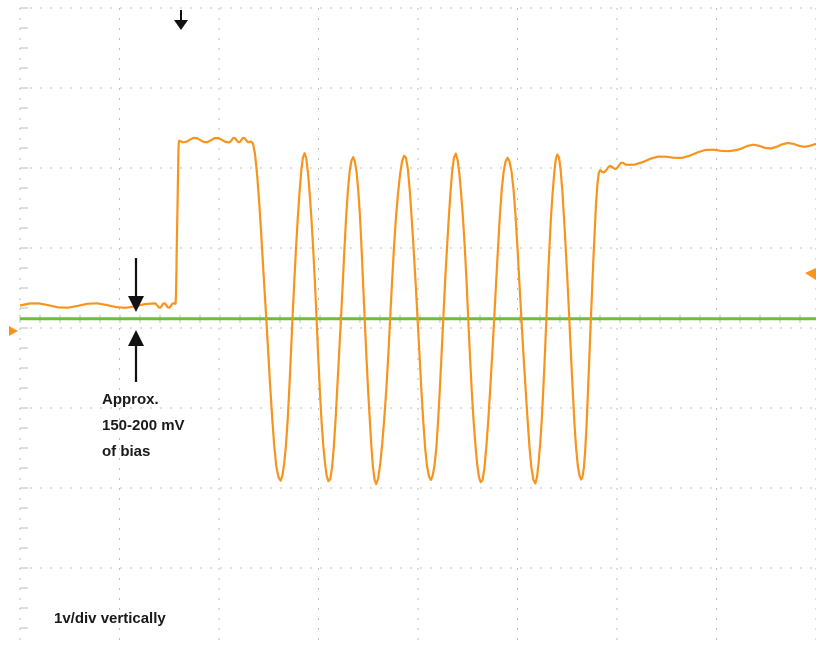  What do you see at coordinates (136, 285) in the screenshot?
I see `bias-down-arrow` at bounding box center [136, 285].